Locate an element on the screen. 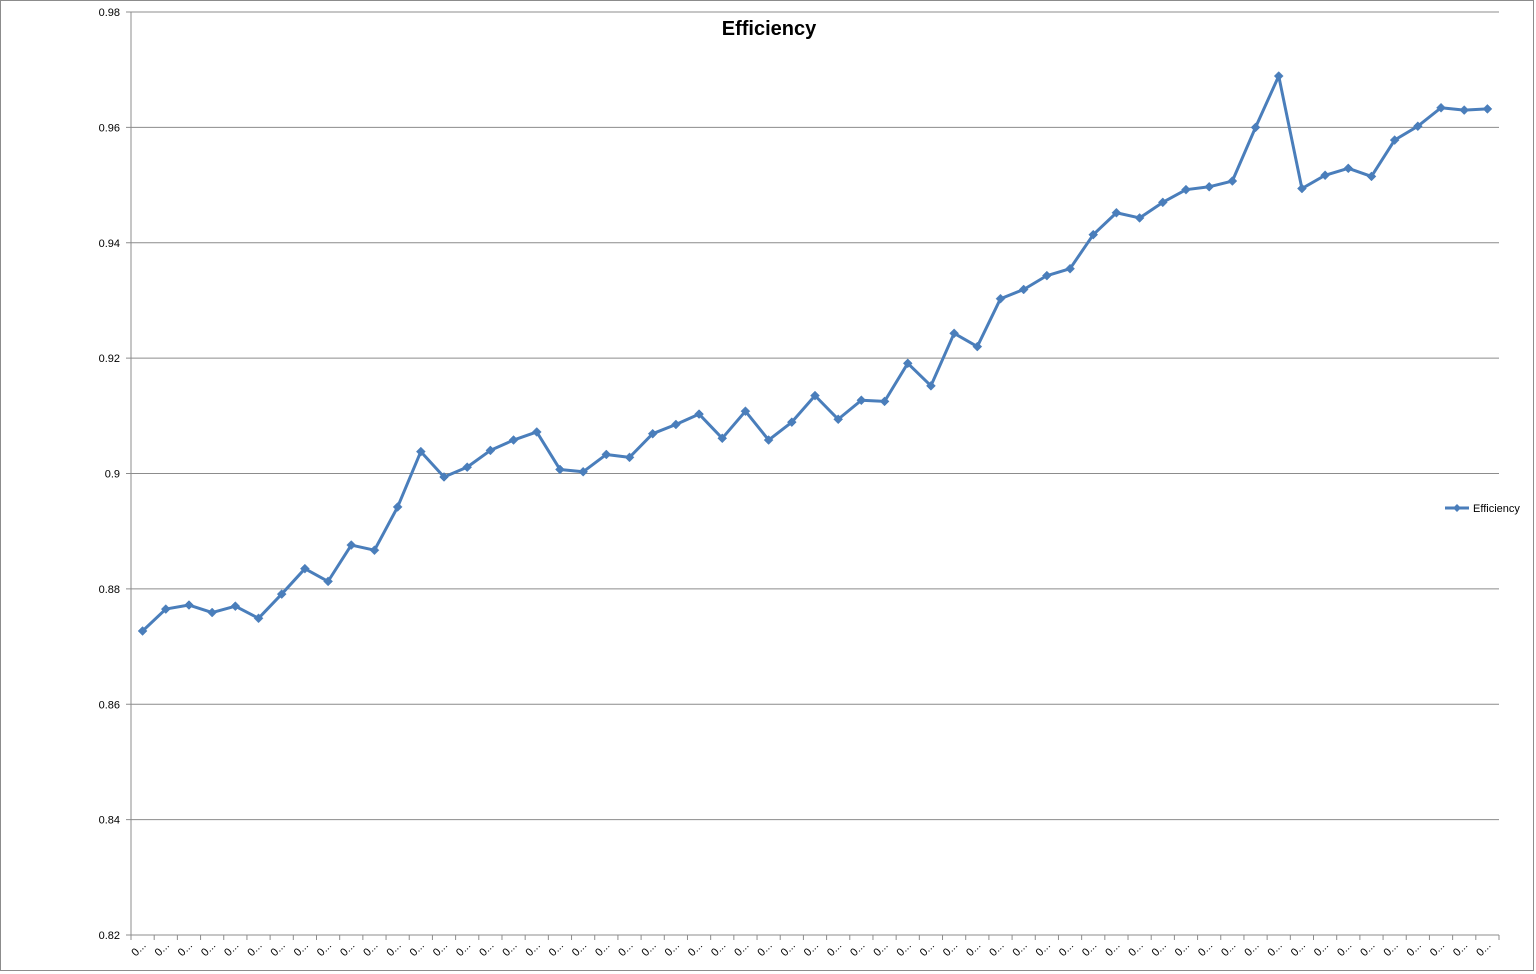  y-tick-label: 0.88 is located at coordinates (109, 590).